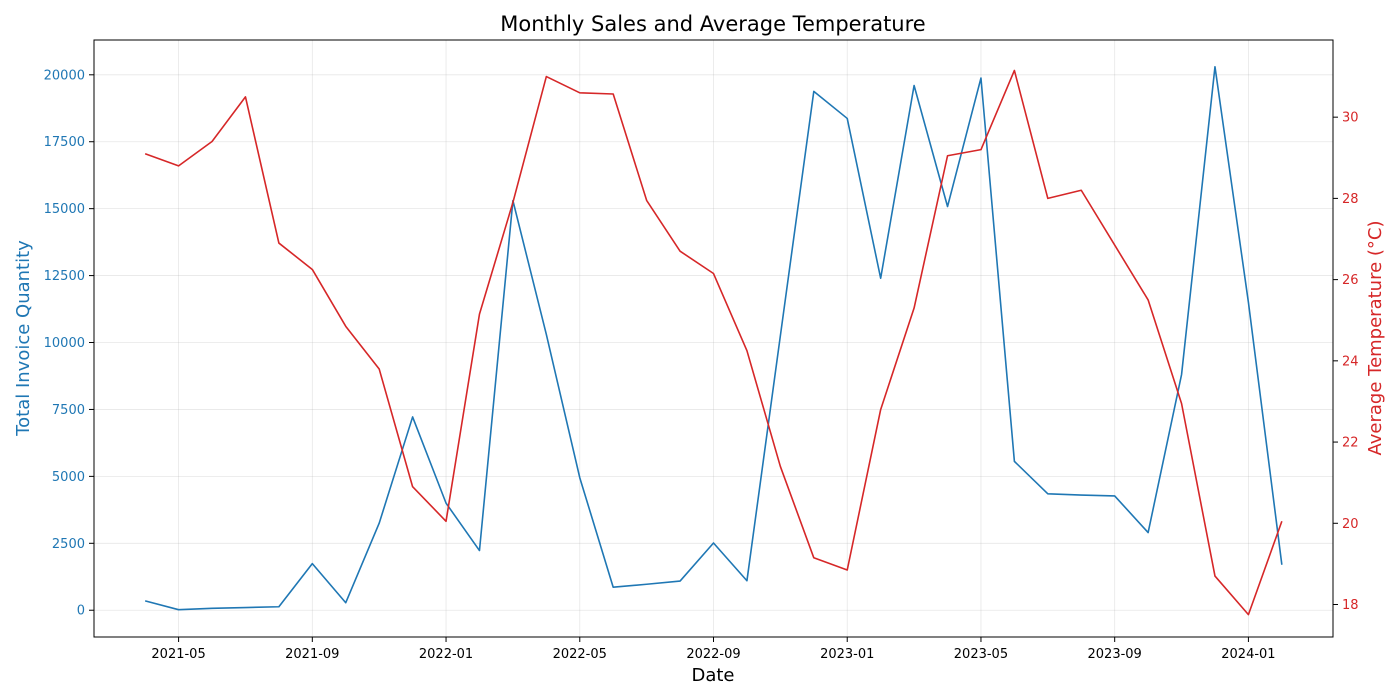 The width and height of the screenshot is (1400, 700). What do you see at coordinates (1350, 280) in the screenshot?
I see `y-right-tick-label: 26` at bounding box center [1350, 280].